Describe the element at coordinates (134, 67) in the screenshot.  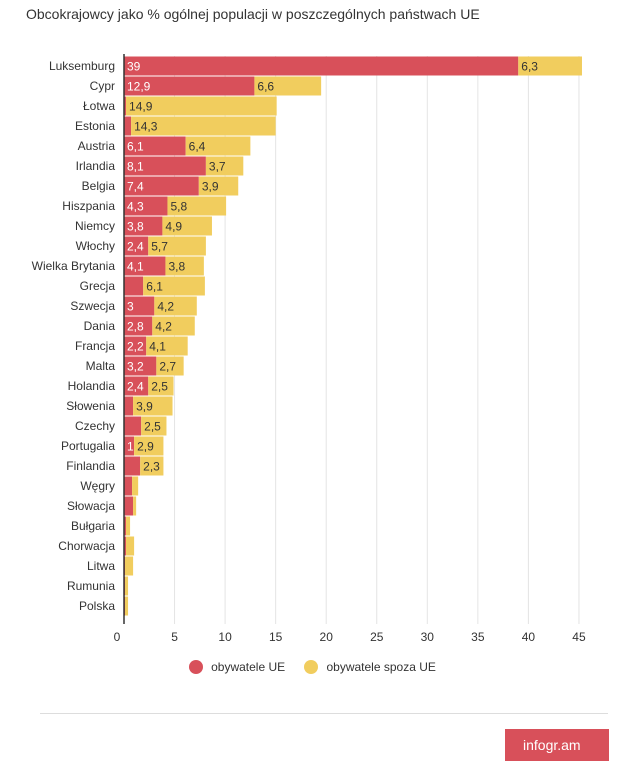
I see `data-label-eu: 39` at that location.